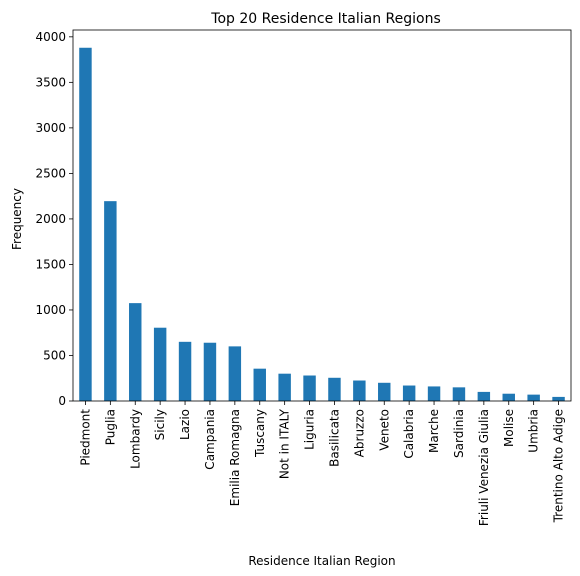  Describe the element at coordinates (359, 390) in the screenshot. I see `bar-abruzzo` at that location.